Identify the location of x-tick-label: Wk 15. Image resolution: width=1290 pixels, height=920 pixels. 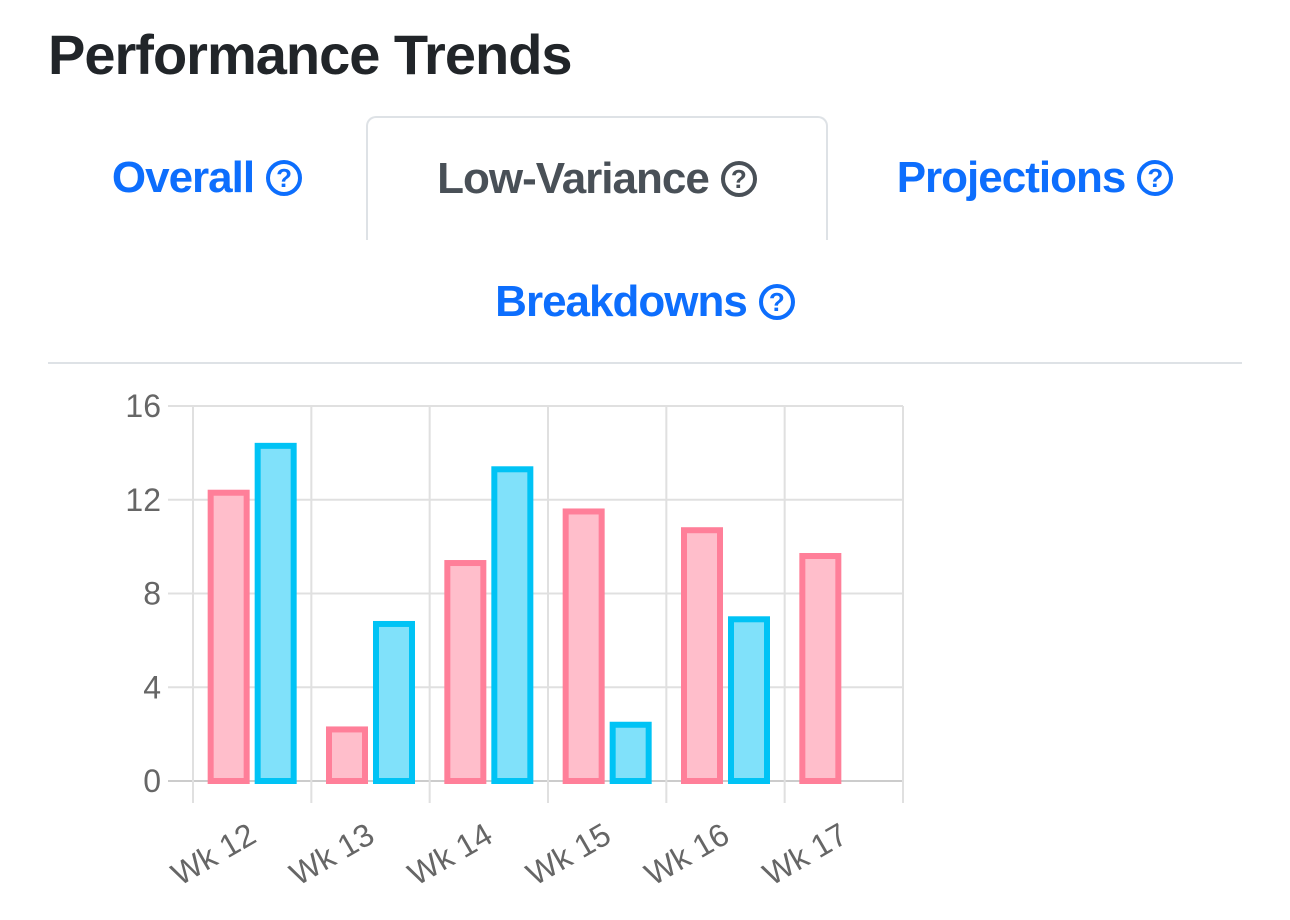
(568, 854).